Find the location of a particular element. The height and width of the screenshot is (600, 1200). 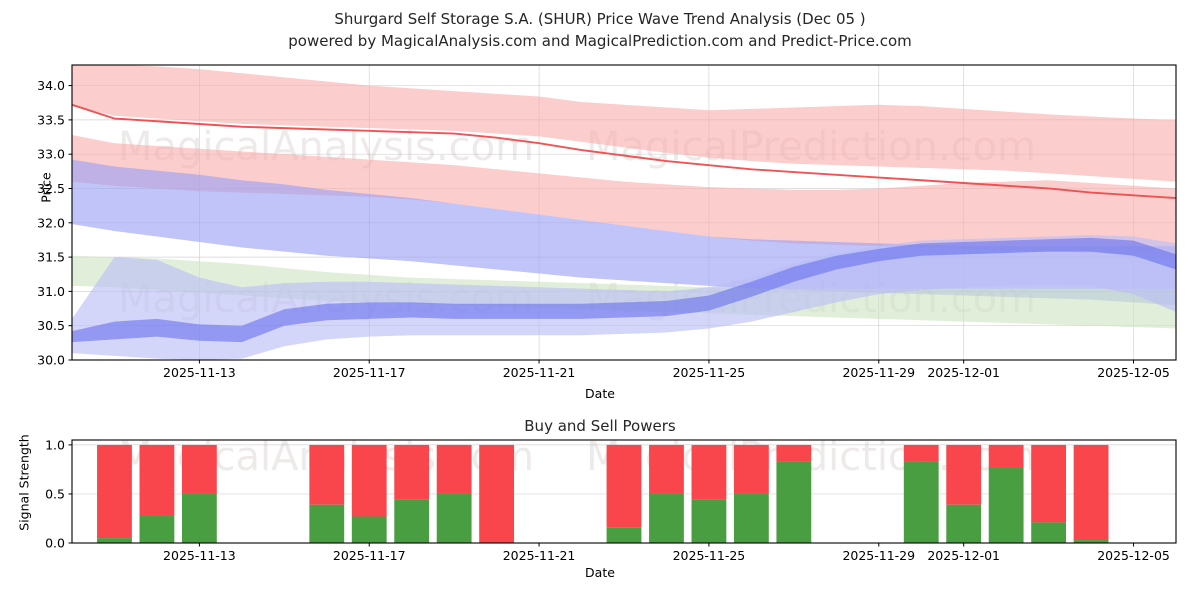

y-tick-label: 30.0 is located at coordinates (51, 360).